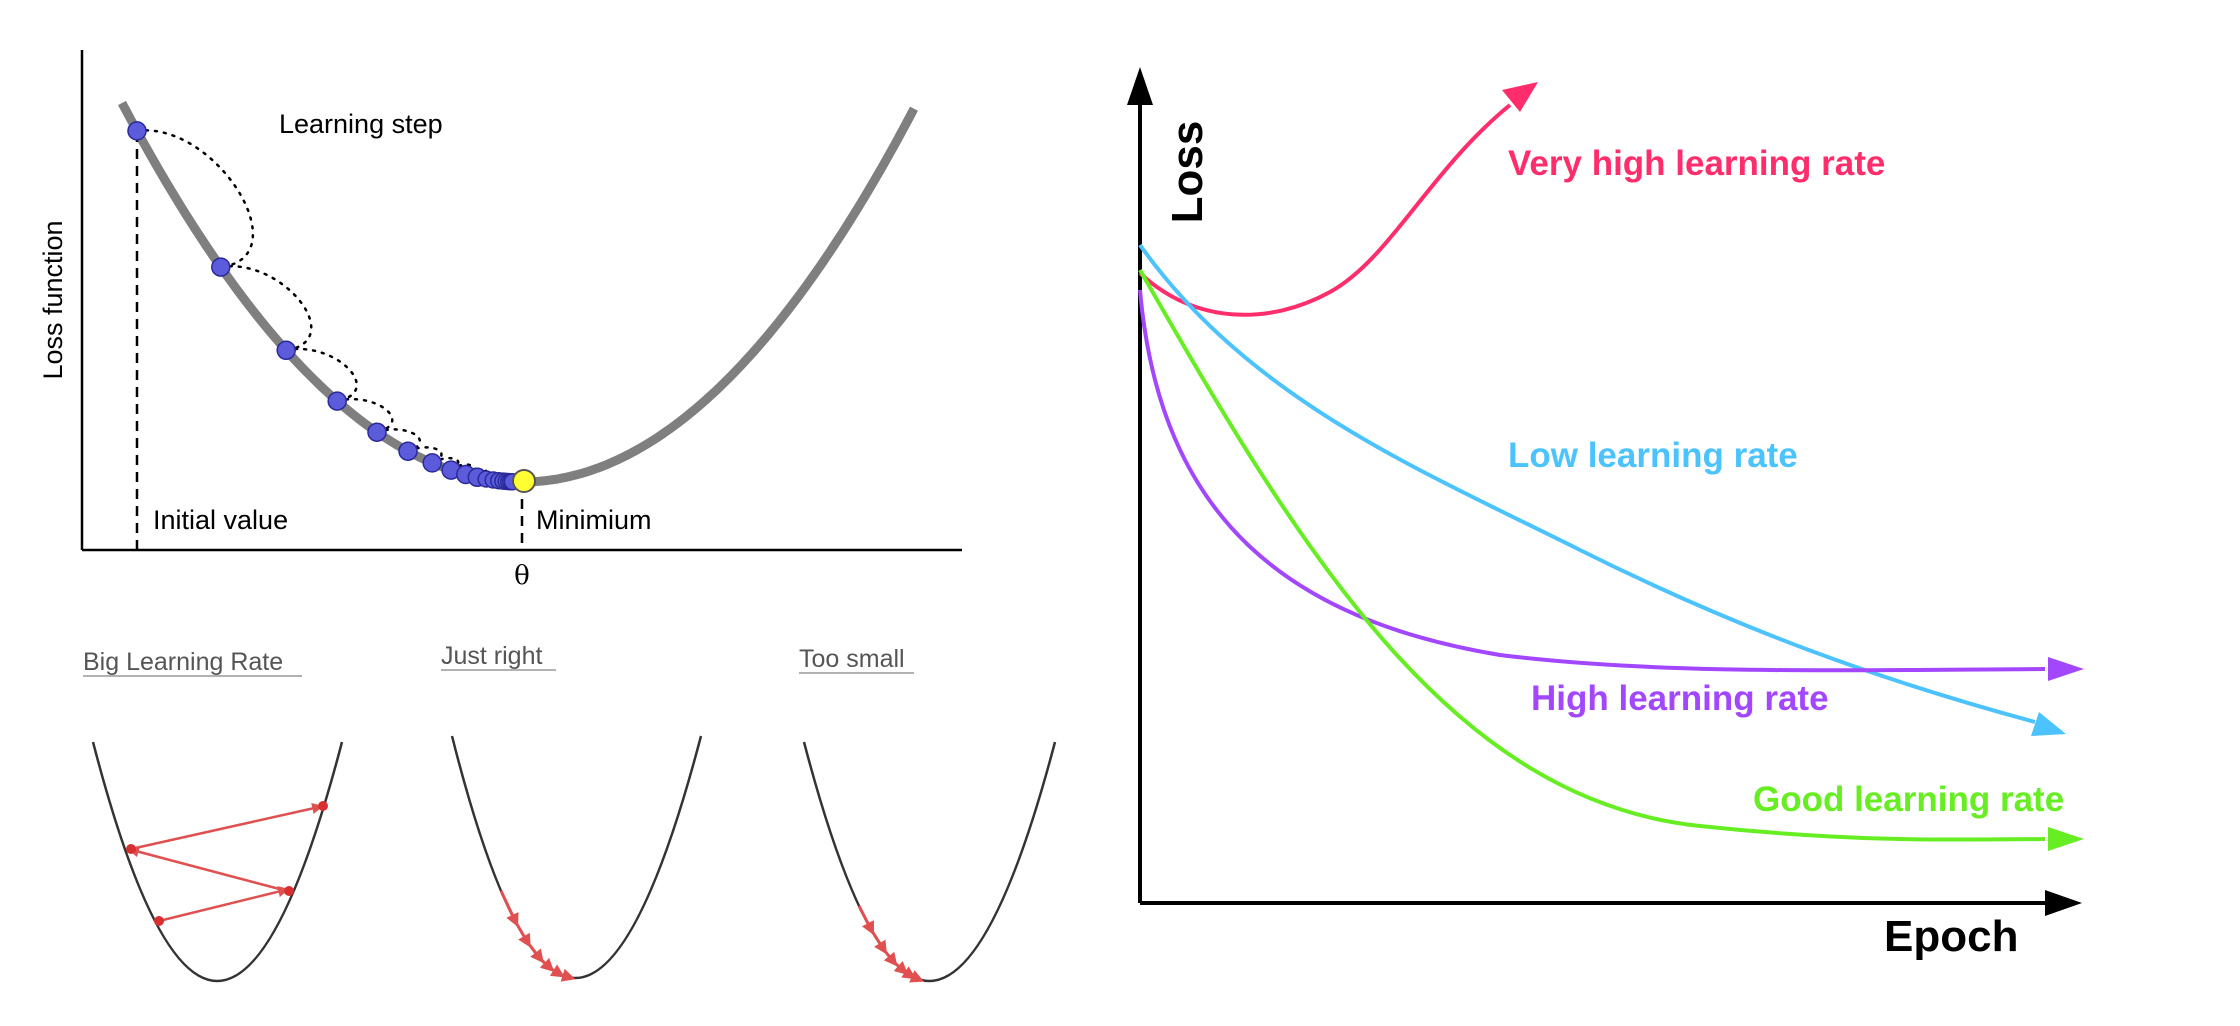 The height and width of the screenshot is (1026, 2240). I want to click on high-rate-arrowhead, so click(2066, 669).